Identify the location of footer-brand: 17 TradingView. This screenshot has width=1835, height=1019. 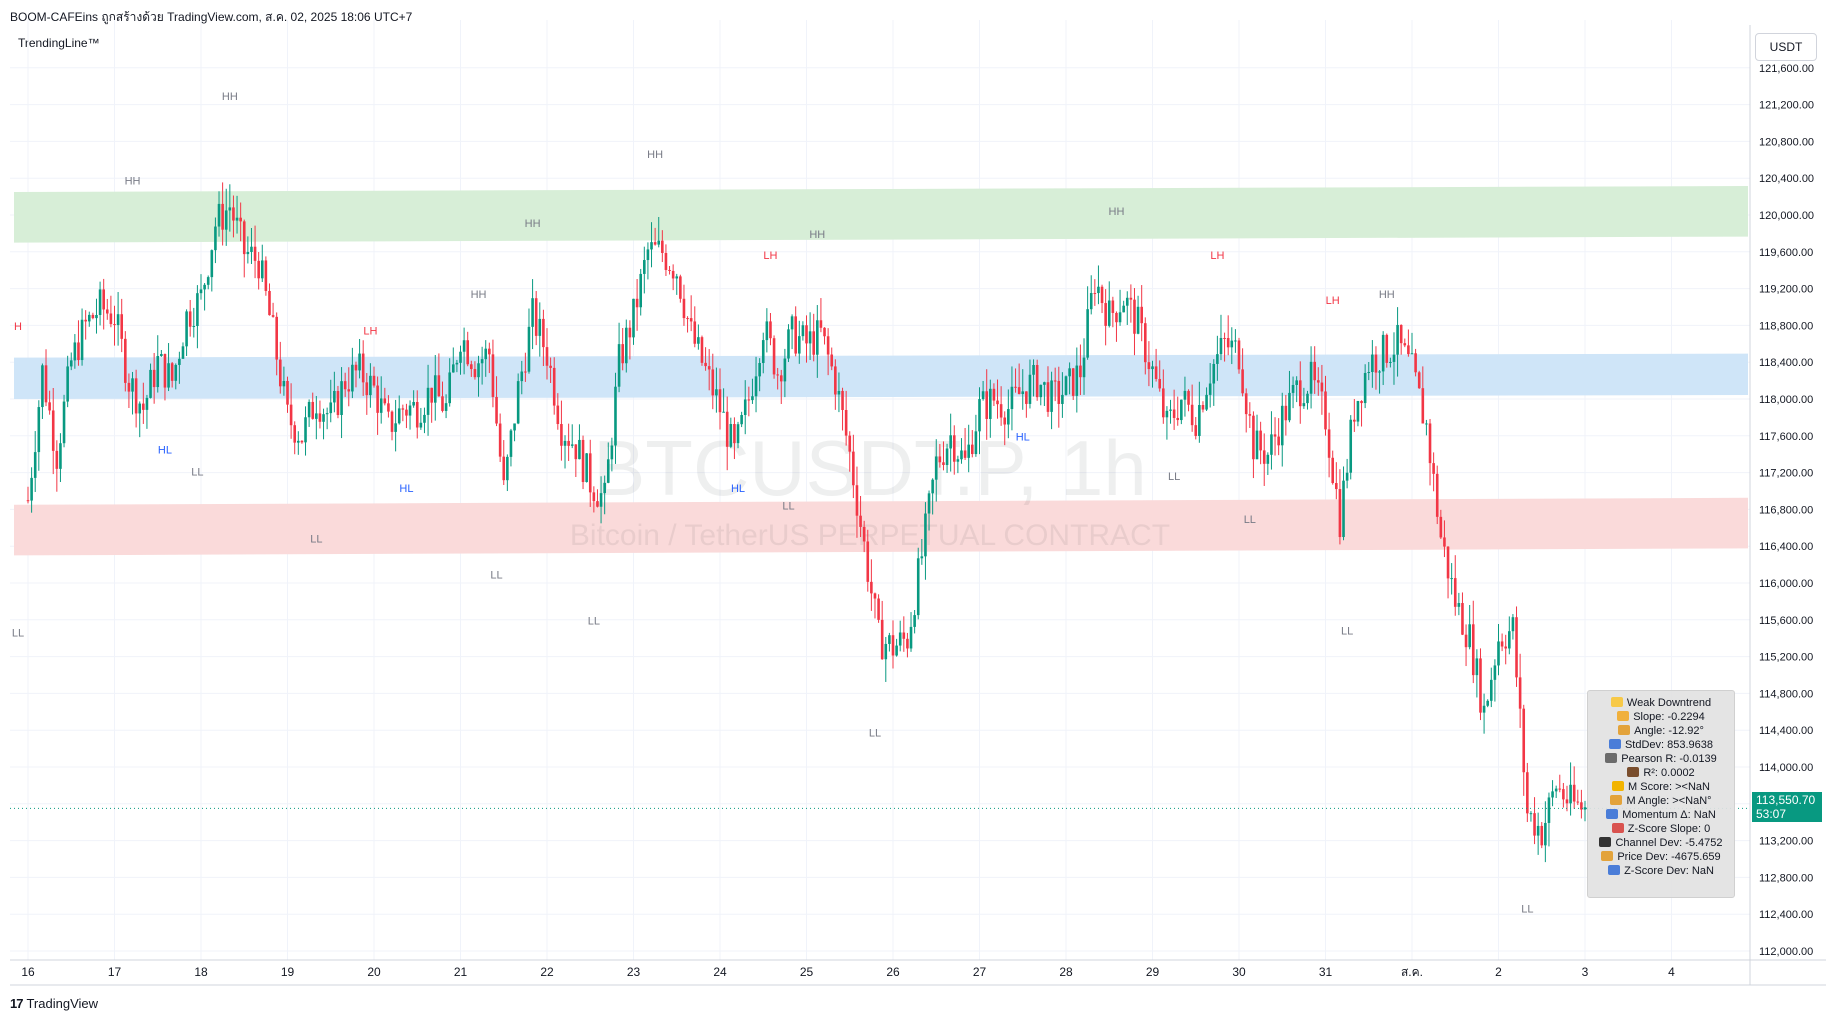
(54, 1003).